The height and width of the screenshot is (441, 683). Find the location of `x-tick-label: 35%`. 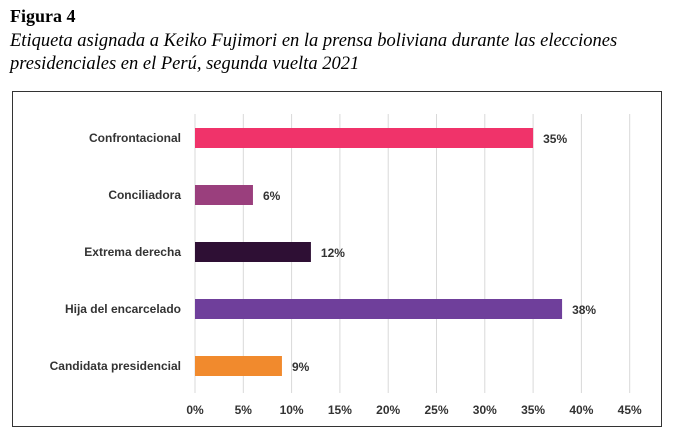

x-tick-label: 35% is located at coordinates (533, 410).